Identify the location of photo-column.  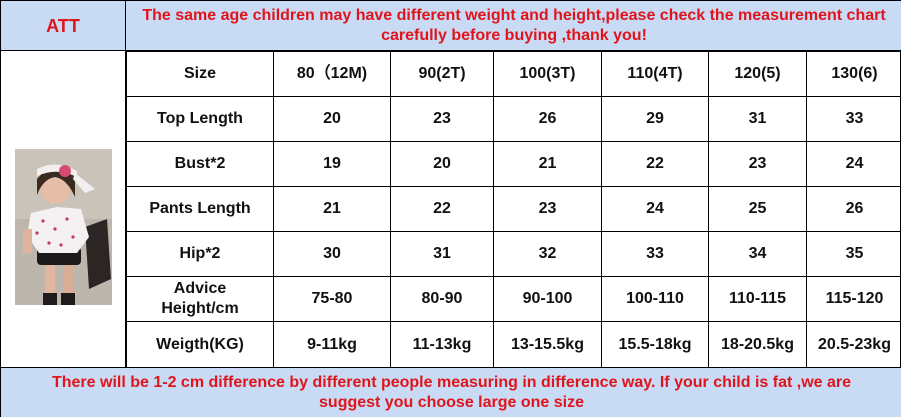
(63, 209).